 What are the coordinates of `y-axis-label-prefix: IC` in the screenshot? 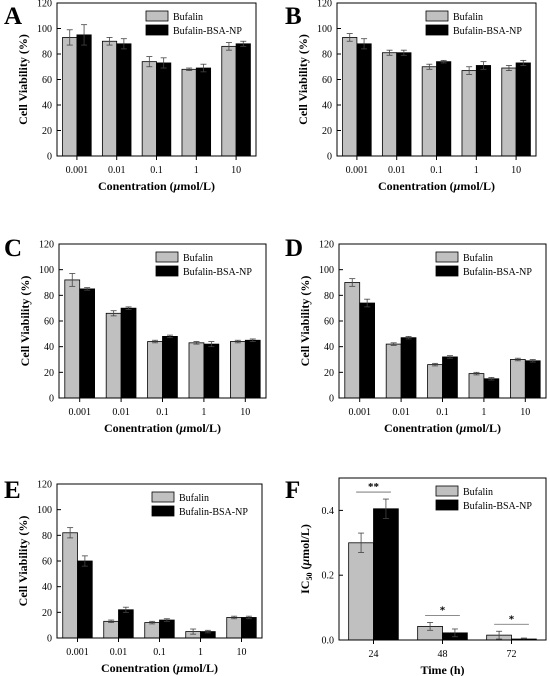 It's located at (305, 587).